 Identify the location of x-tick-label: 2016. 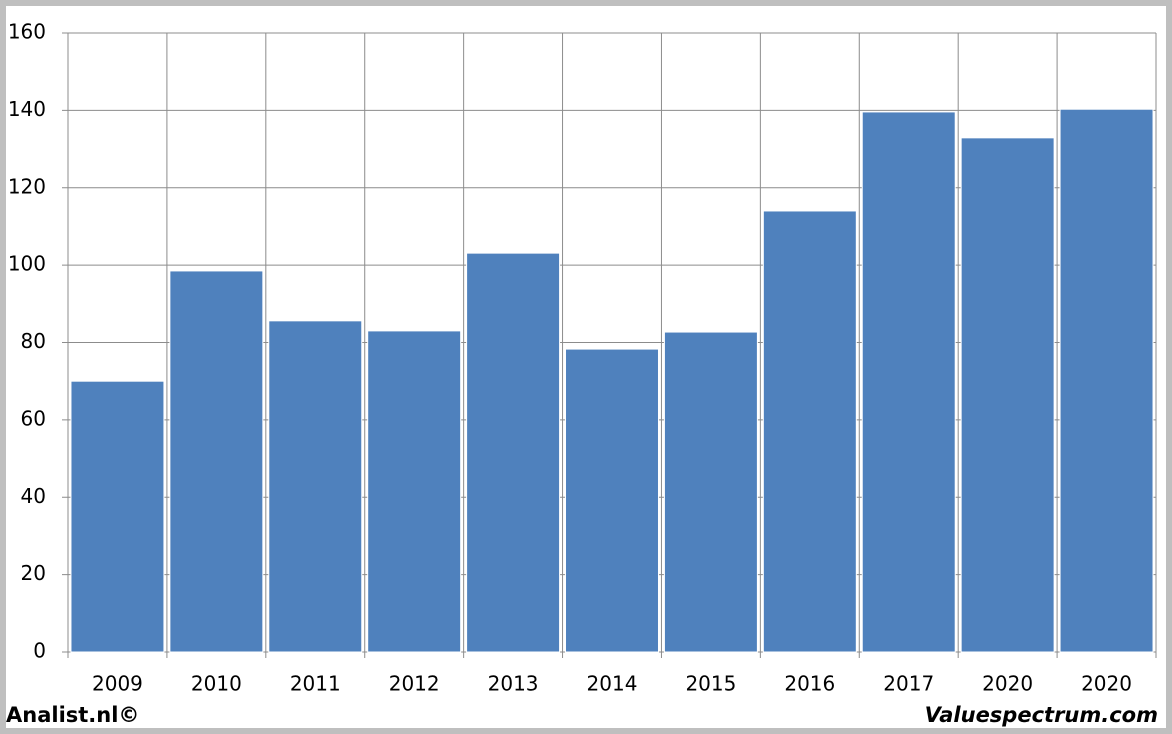
(809, 684).